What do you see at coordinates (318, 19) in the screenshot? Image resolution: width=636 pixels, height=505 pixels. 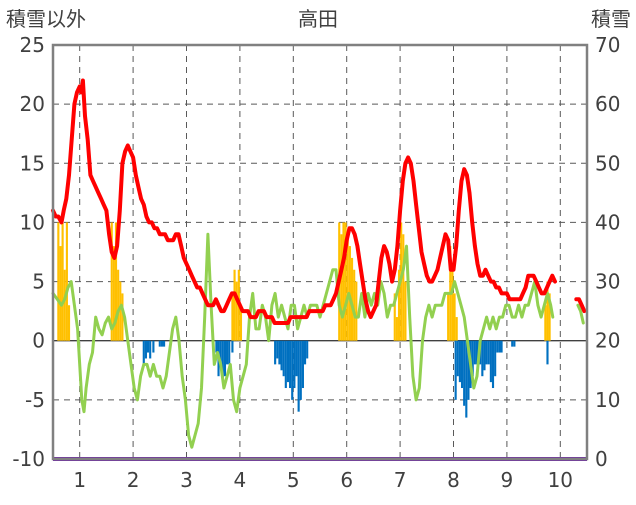 I see `chart-title: 高田` at bounding box center [318, 19].